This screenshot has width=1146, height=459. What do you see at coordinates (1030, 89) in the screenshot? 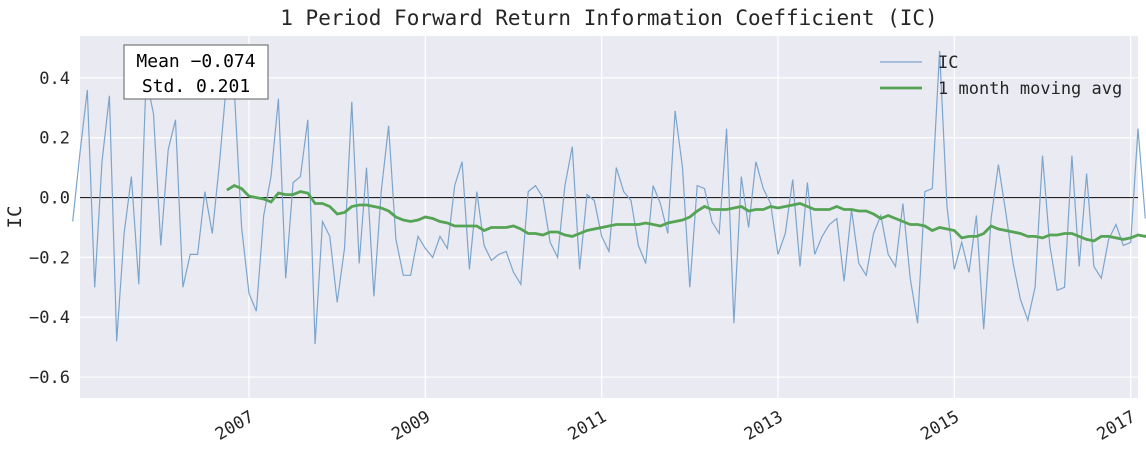
I see `legend-moving-avg-label: 1 month moving avg` at bounding box center [1030, 89].